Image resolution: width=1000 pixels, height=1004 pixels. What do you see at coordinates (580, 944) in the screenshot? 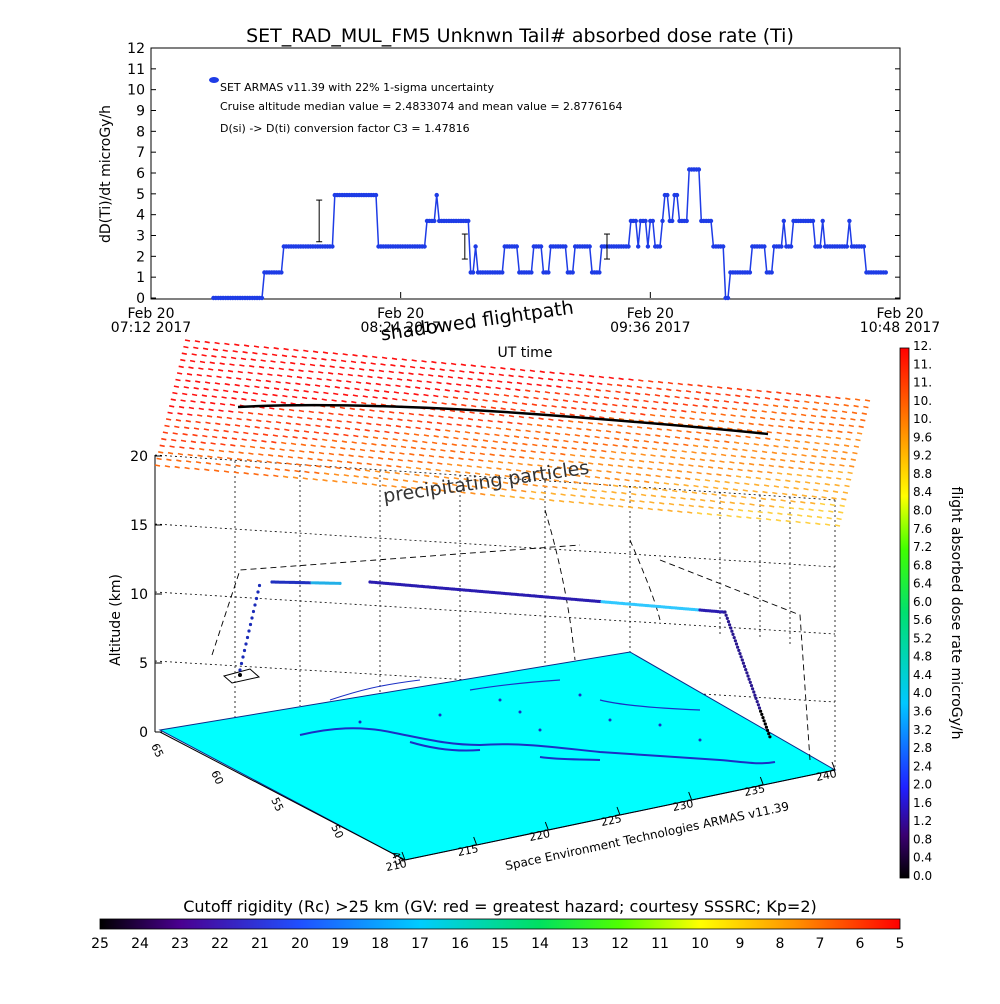
I see `rigidity-tick-label: 13` at bounding box center [580, 944].